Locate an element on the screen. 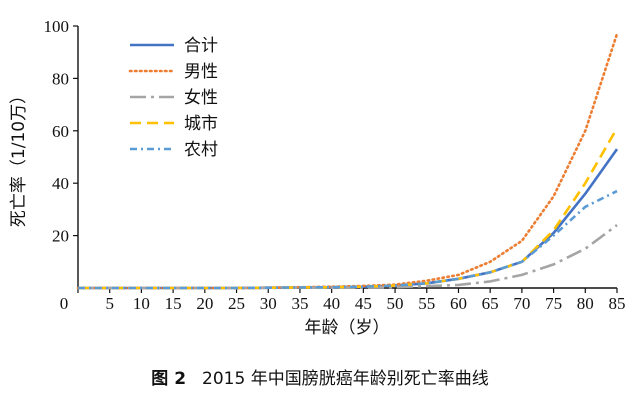 This screenshot has width=640, height=408. y-tick-label: 100 is located at coordinates (57, 26).